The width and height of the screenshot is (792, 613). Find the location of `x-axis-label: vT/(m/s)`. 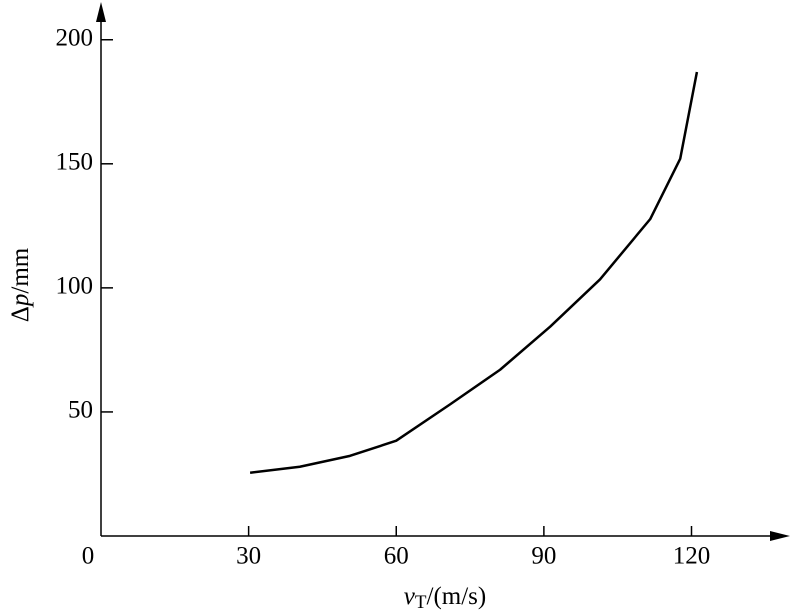

x-axis-label: vT/(m/s) is located at coordinates (445, 598).